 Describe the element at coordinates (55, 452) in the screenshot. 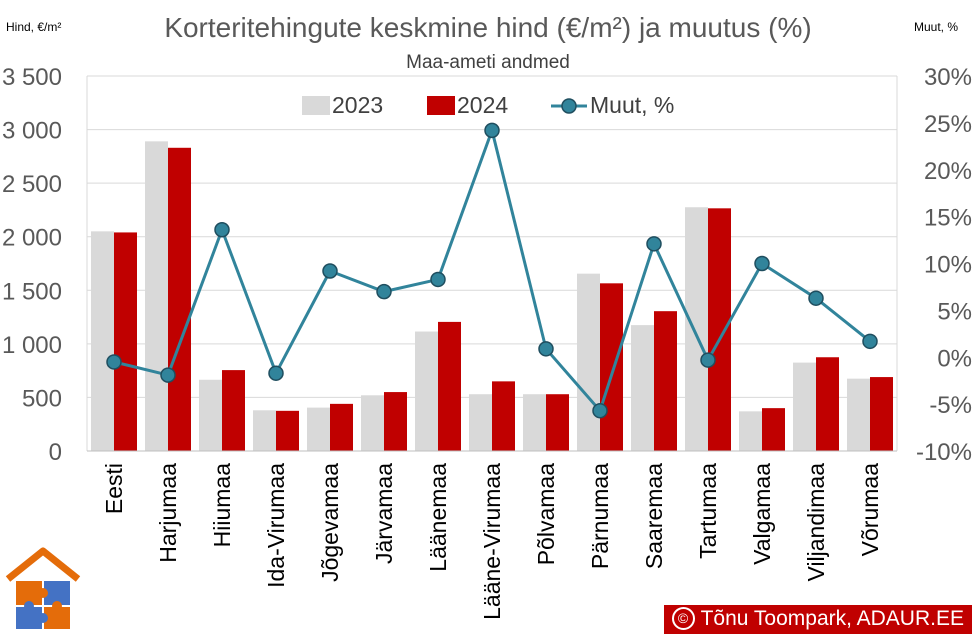

I see `y-tick-label: 0` at that location.